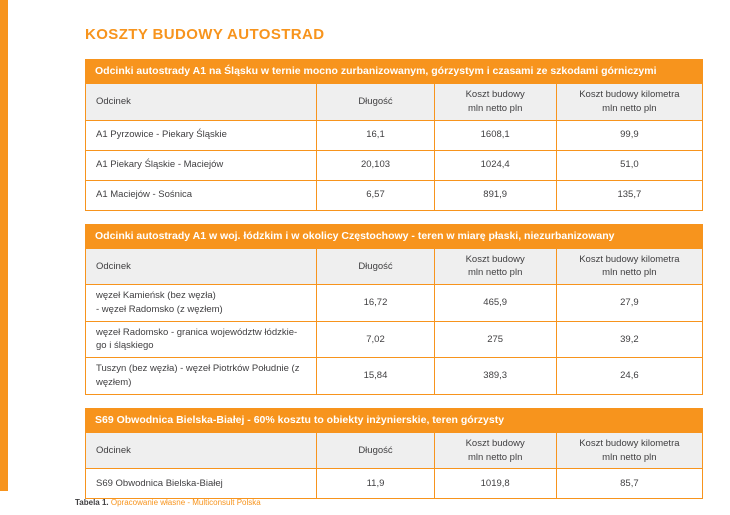 Image resolution: width=730 pixels, height=515 pixels. I want to click on cell-odcinek: A1 Pyrzowice - Piekary Śląskie, so click(201, 135).